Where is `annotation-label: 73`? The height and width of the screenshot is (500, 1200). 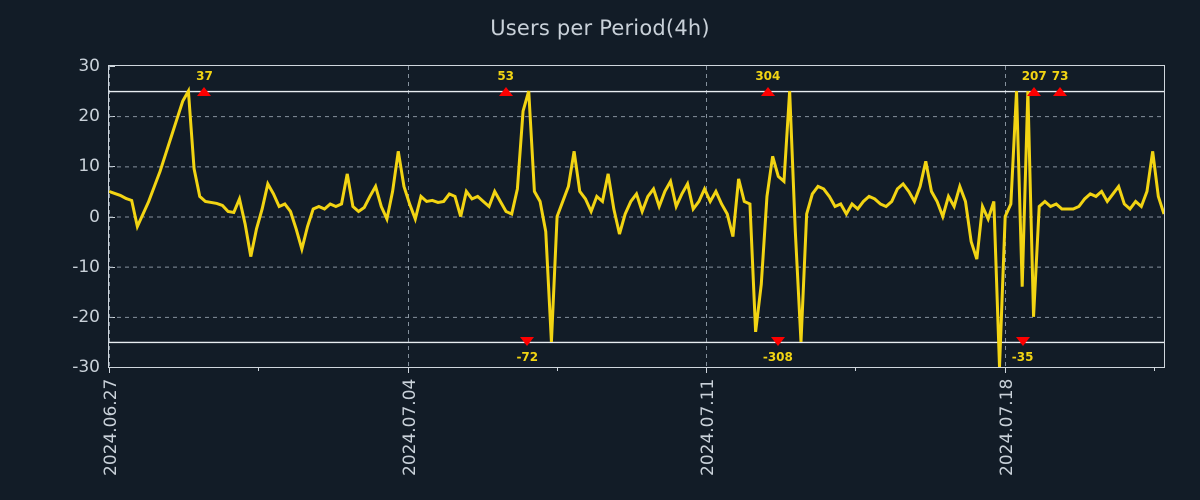
annotation-label: 73 is located at coordinates (1060, 76).